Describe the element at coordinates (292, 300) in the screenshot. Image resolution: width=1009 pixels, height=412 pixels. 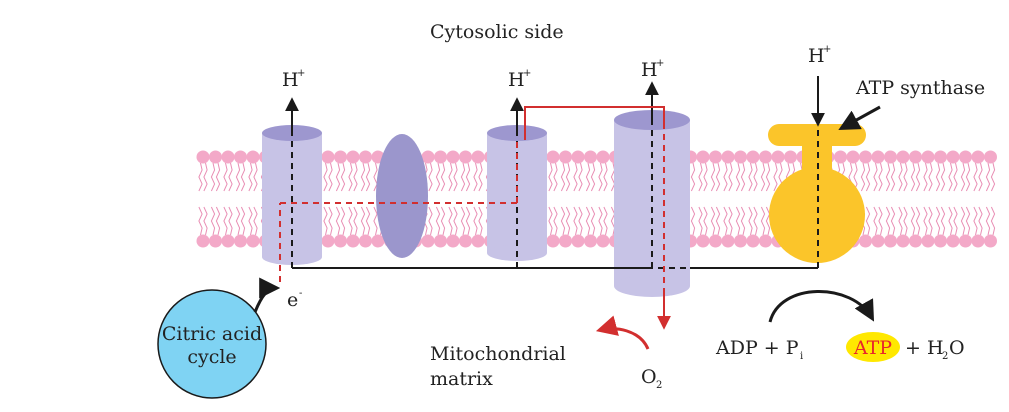
I see `electron-label: e` at that location.